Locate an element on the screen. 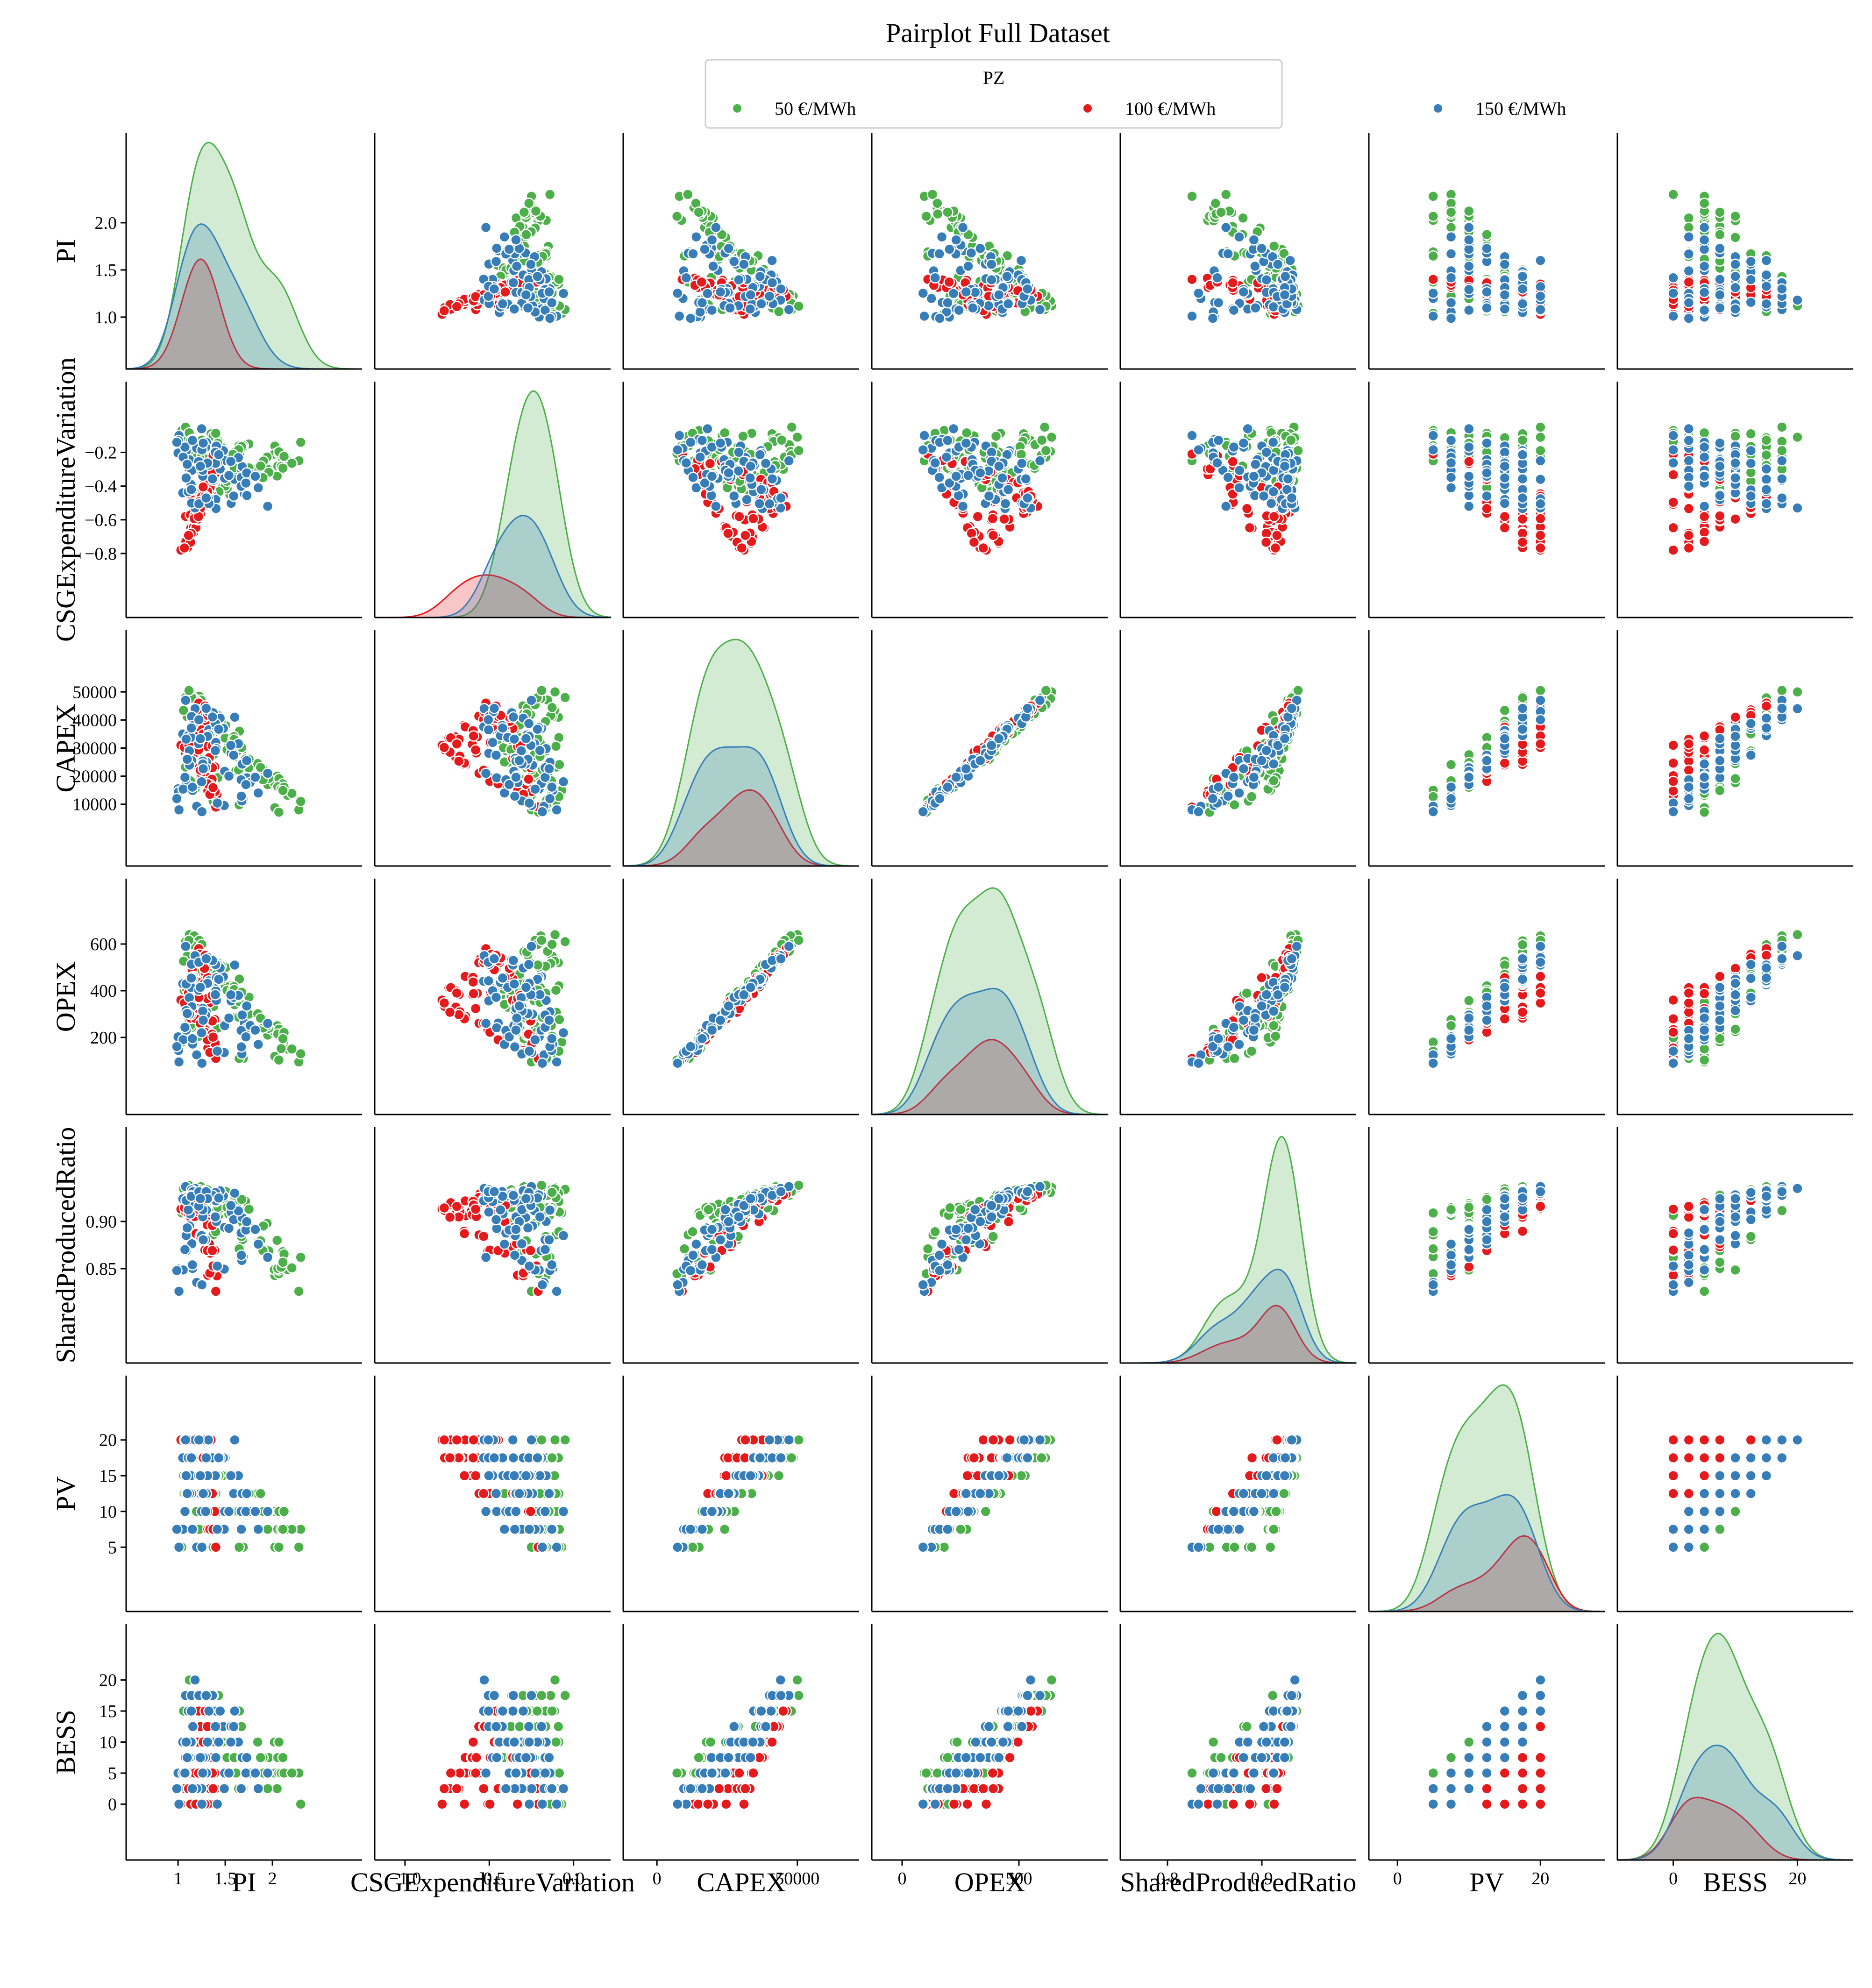  y-tick-label-OPEX: 200 is located at coordinates (104, 1038).